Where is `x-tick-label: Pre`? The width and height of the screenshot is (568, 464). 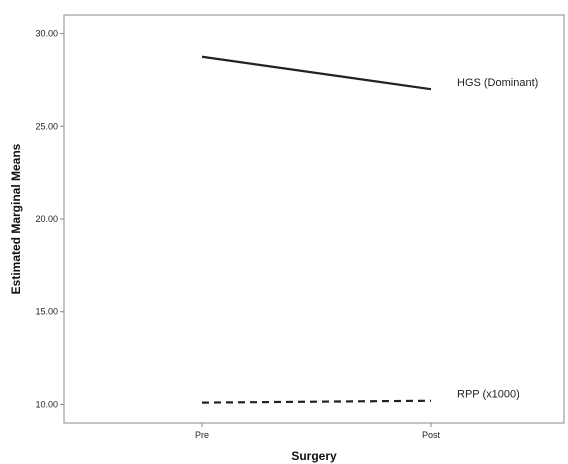 x-tick-label: Pre is located at coordinates (202, 435).